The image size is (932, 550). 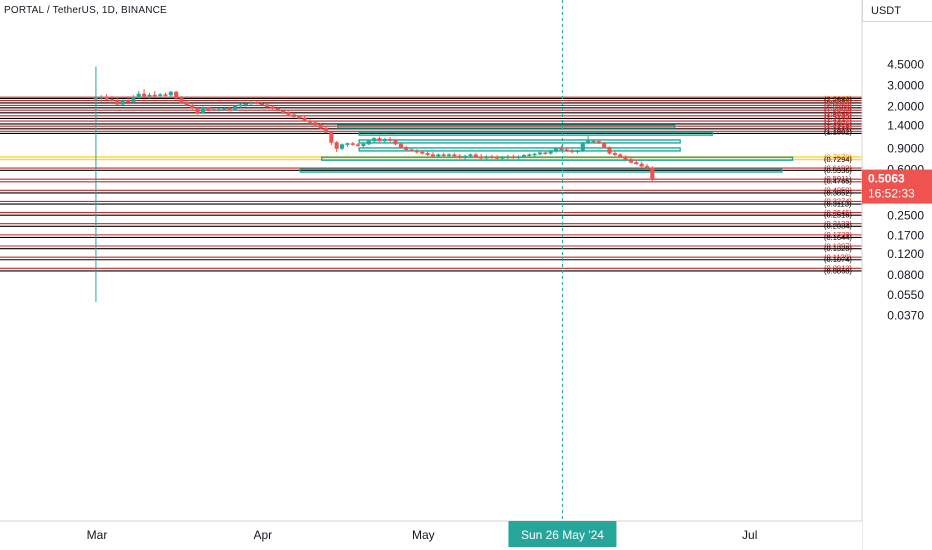 I want to click on level-label: (0.3113), so click(x=838, y=203).